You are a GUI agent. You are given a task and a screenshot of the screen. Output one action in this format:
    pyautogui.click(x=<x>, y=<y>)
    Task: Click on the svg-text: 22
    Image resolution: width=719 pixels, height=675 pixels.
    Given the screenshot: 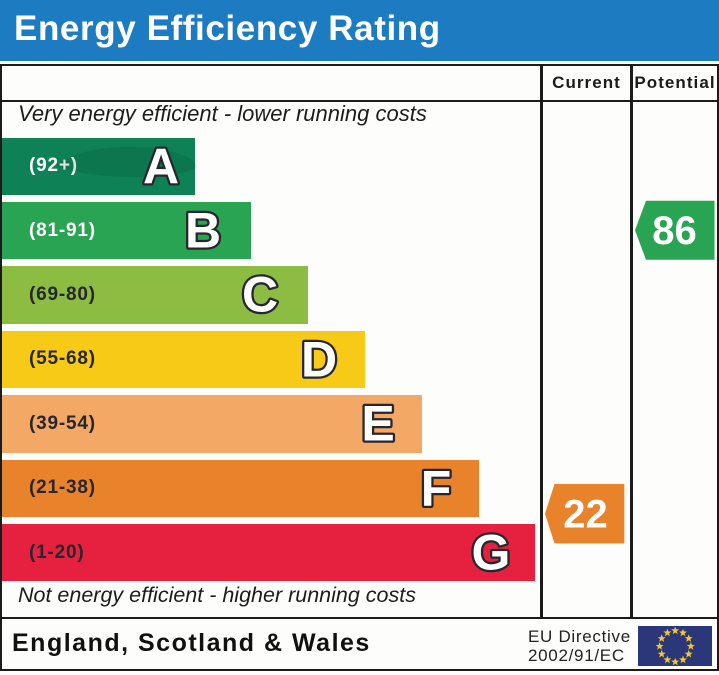 What is the action you would take?
    pyautogui.click(x=585, y=515)
    